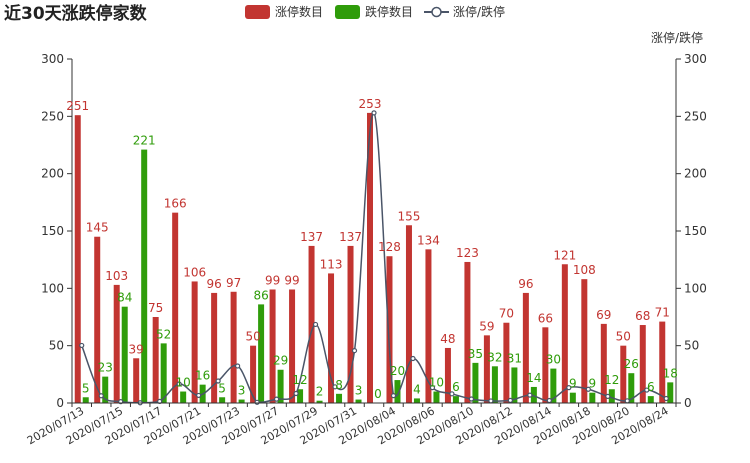 The width and height of the screenshot is (750, 463). Describe the element at coordinates (370, 104) in the screenshot. I see `bar-up-label: 253` at that location.